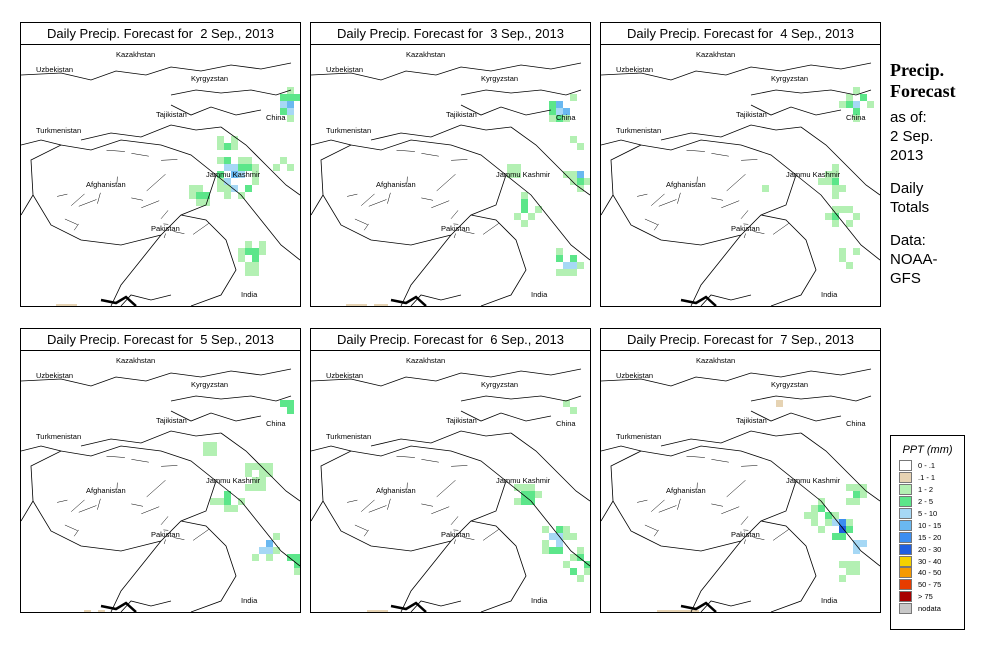 The width and height of the screenshot is (983, 649). Describe the element at coordinates (928, 513) in the screenshot. I see `legend-label: 5 - 10` at that location.